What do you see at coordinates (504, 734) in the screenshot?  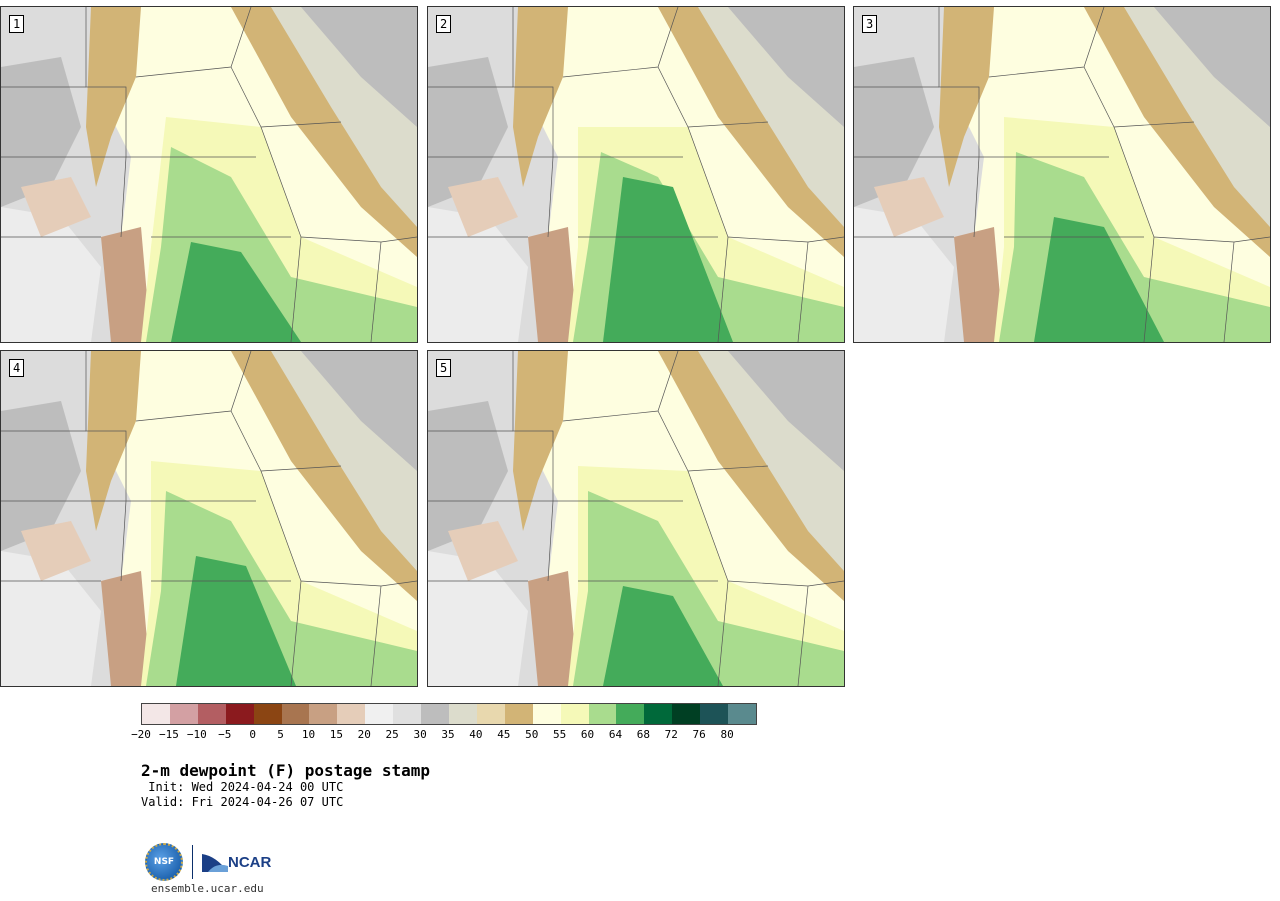 I see `colorbar-tick: 45` at bounding box center [504, 734].